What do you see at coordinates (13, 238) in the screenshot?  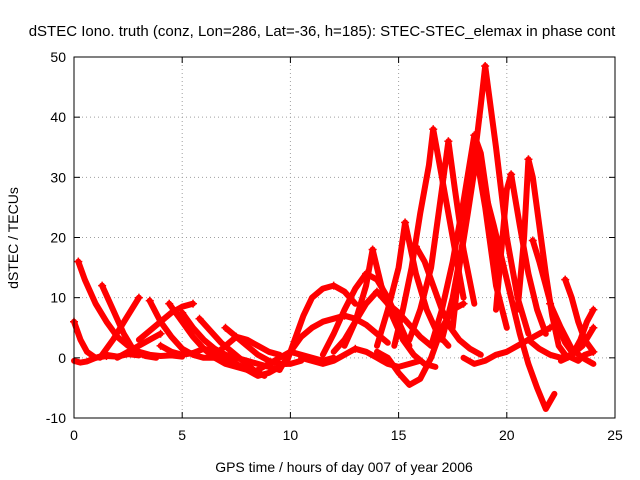 I see `y-axis-label: dSTEC / TECUs` at bounding box center [13, 238].